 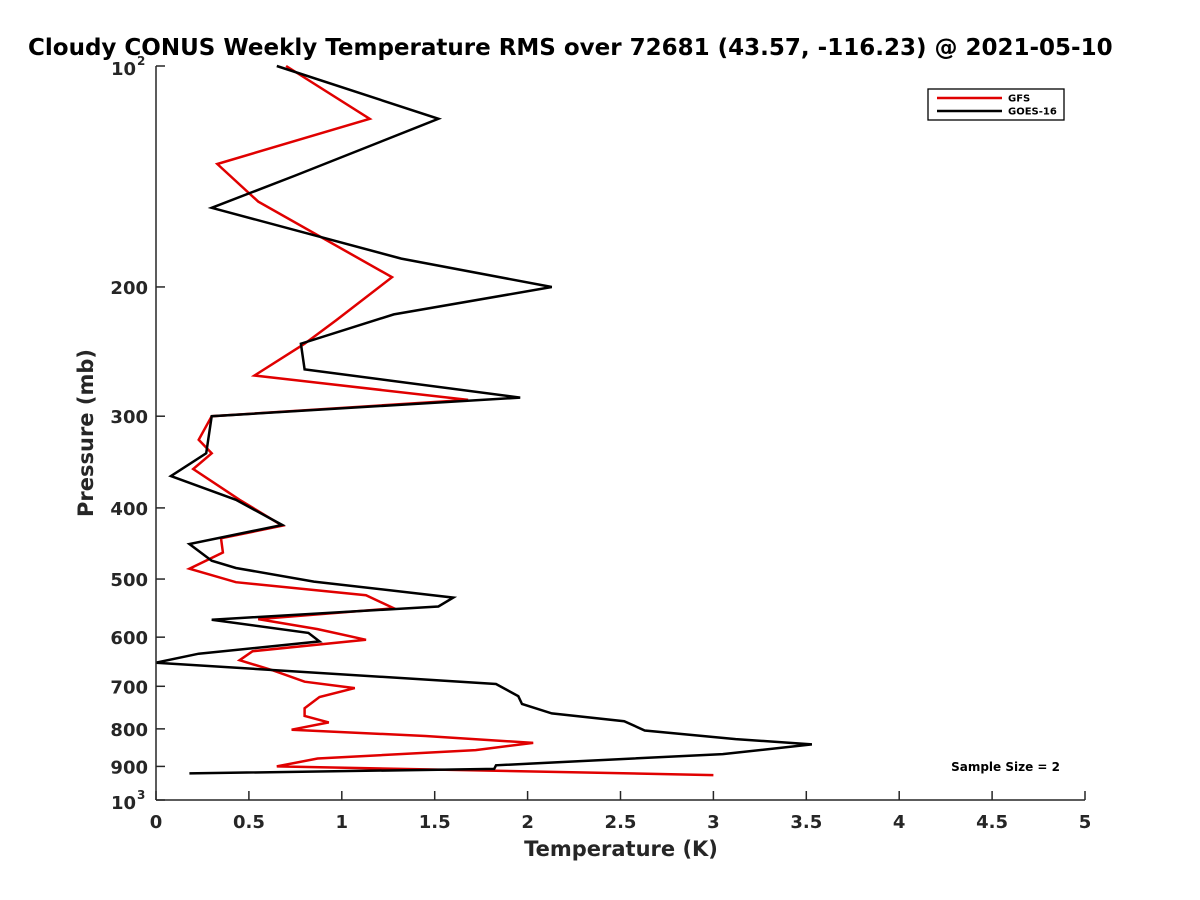 I want to click on y-tick-label: 200, so click(x=129, y=288).